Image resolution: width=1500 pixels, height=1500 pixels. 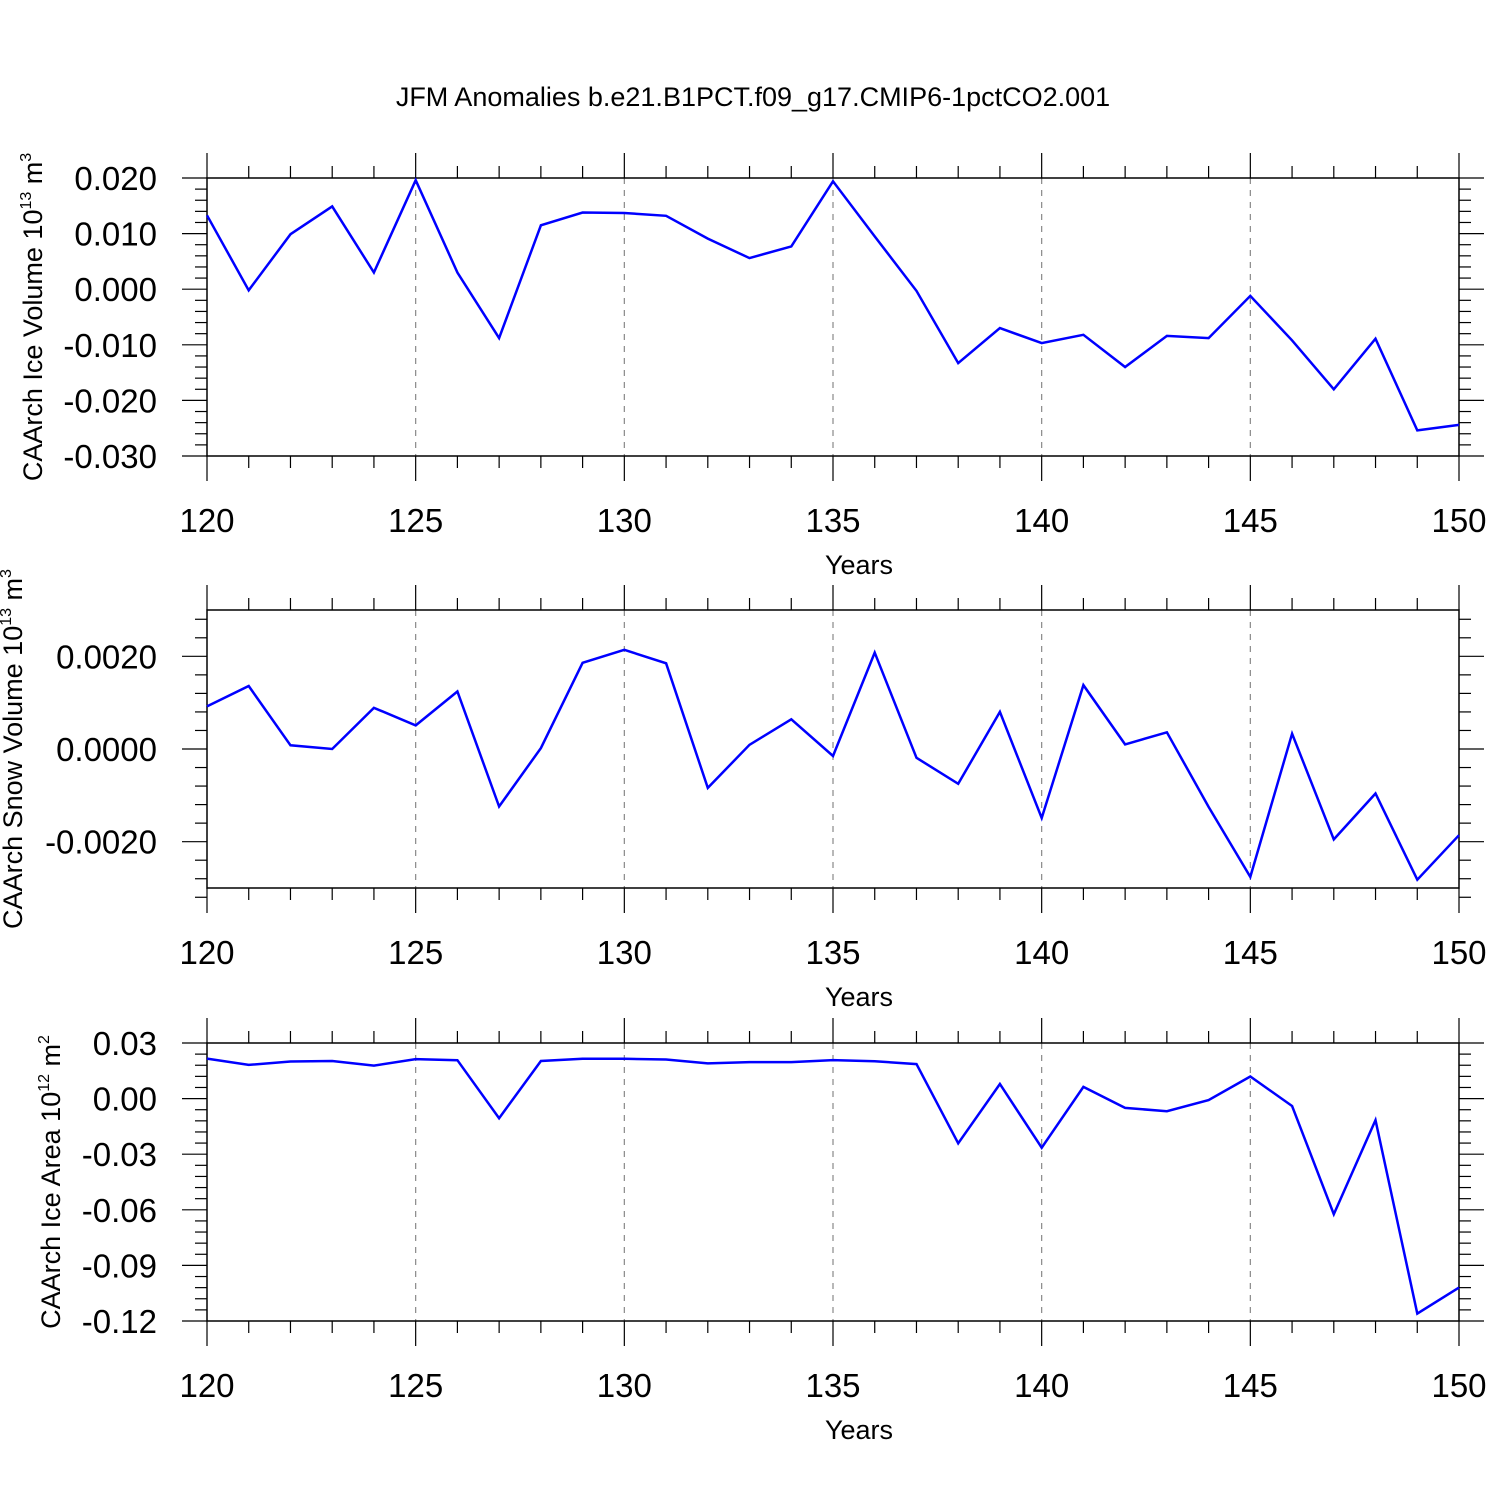 What do you see at coordinates (119, 1210) in the screenshot?
I see `y-tick-label: -0.06` at bounding box center [119, 1210].